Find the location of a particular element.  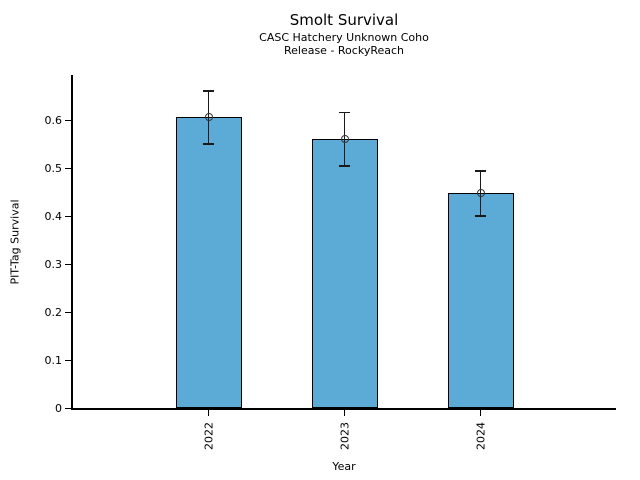

y-tick-label: 0.1 is located at coordinates (53, 360).